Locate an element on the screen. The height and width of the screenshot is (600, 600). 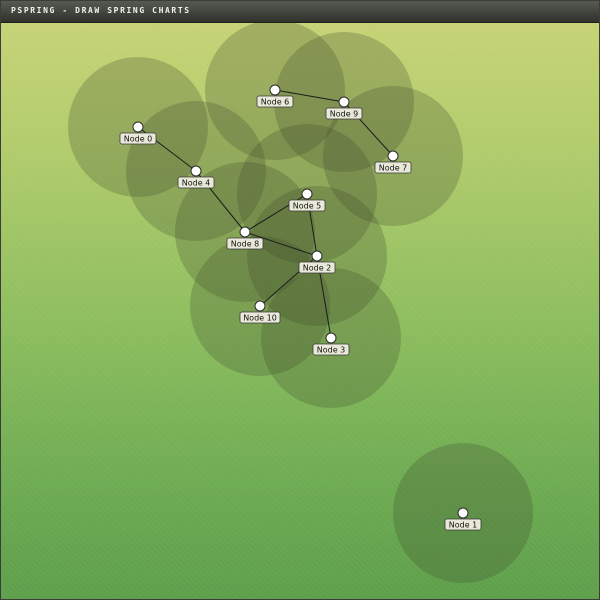
graph-node-n10: Node 10 is located at coordinates (260, 312).